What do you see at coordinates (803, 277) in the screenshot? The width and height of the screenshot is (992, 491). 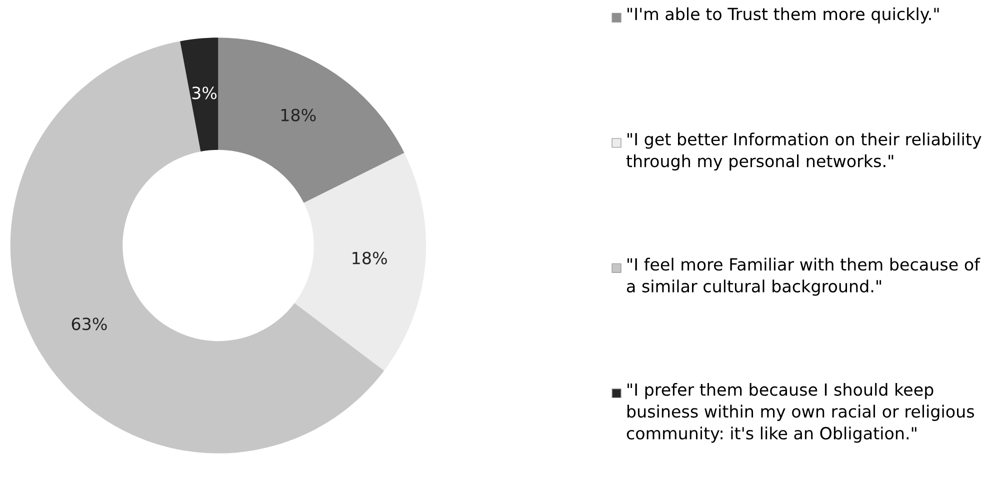 I see `legend-label: "I feel more Familiar with them because of a similar cultural background."` at bounding box center [803, 277].